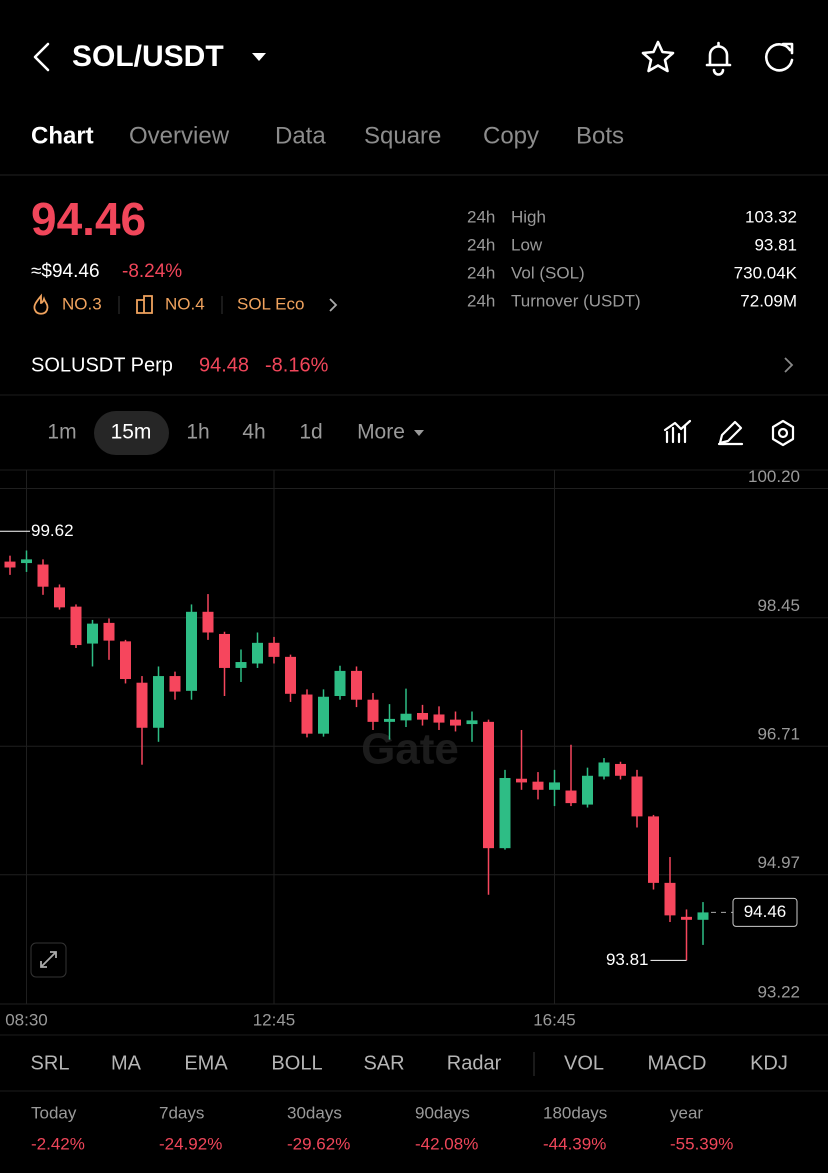  What do you see at coordinates (383, 1063) in the screenshot?
I see `indicator-option: SAR` at bounding box center [383, 1063].